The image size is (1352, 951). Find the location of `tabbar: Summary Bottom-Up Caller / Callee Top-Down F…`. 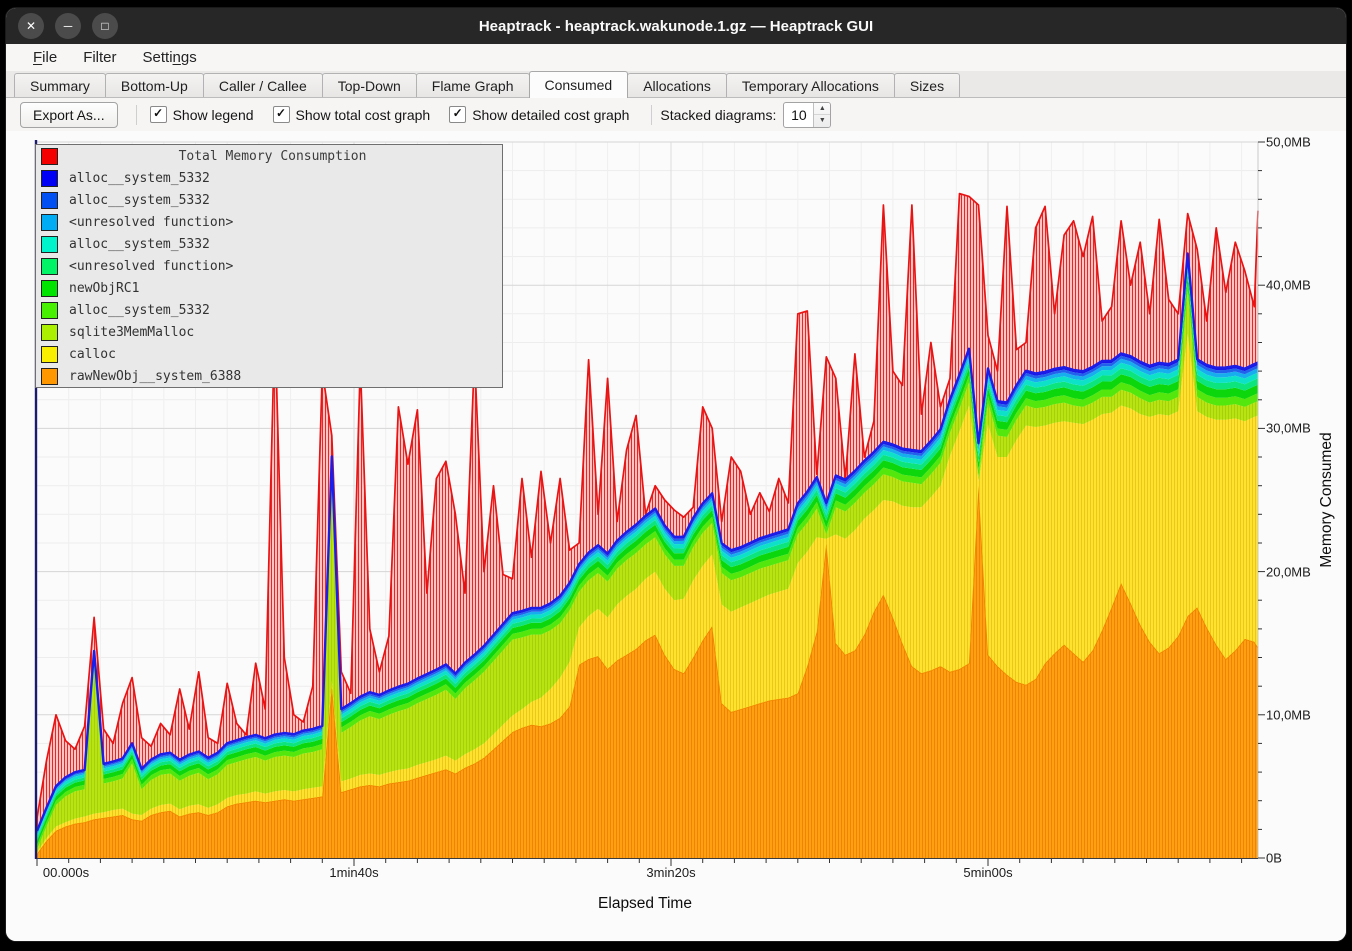

tabbar: Summary Bottom-Up Caller / Callee Top-Down F… is located at coordinates (676, 84).